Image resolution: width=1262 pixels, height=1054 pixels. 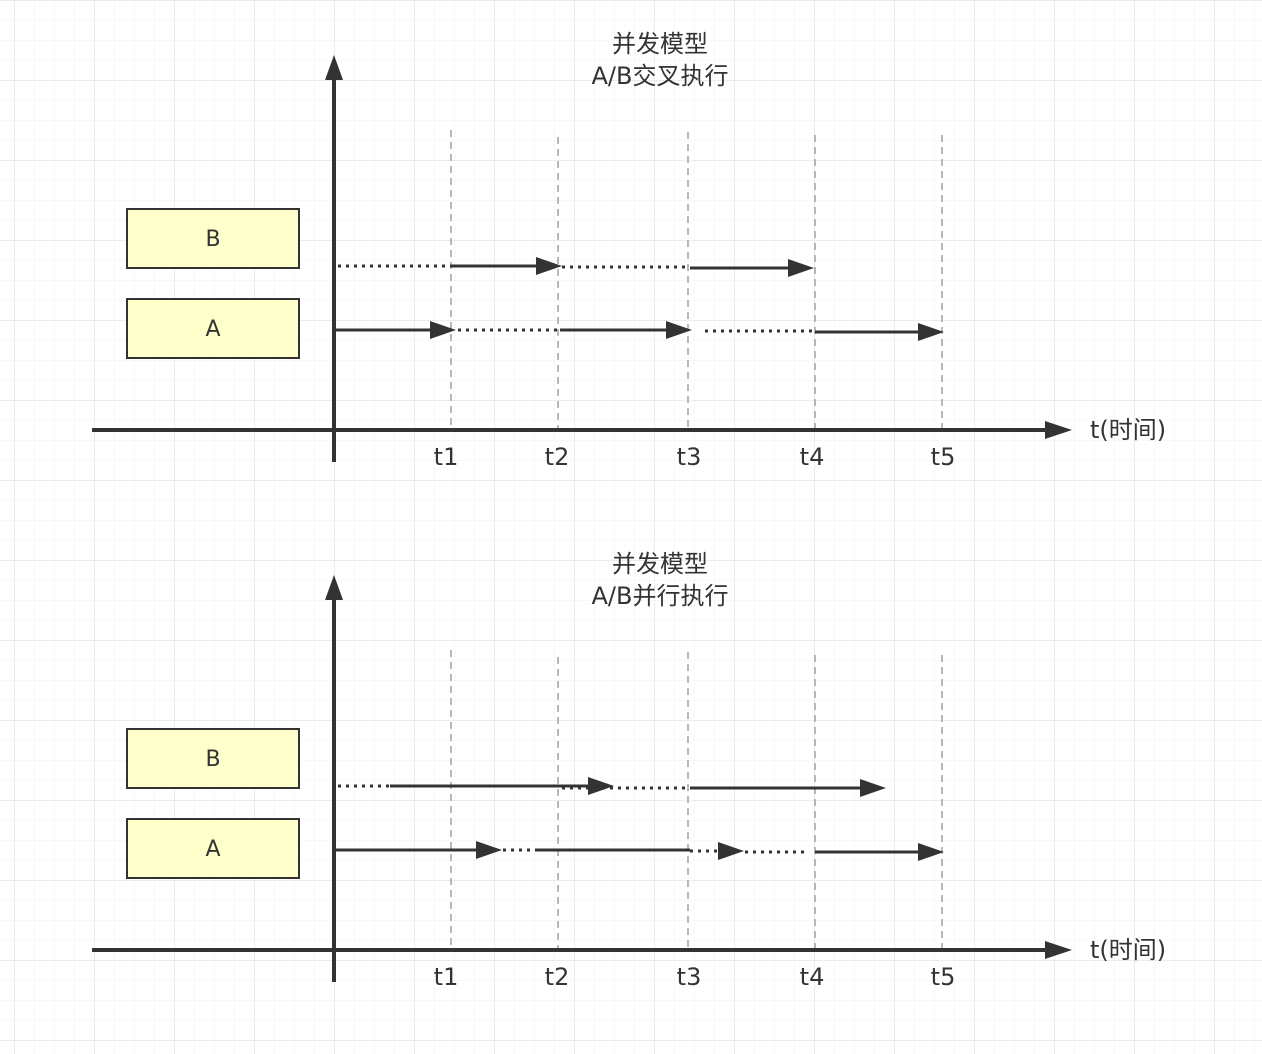 What do you see at coordinates (660, 76) in the screenshot?
I see `diagram-title-line2: A/B交叉执行` at bounding box center [660, 76].